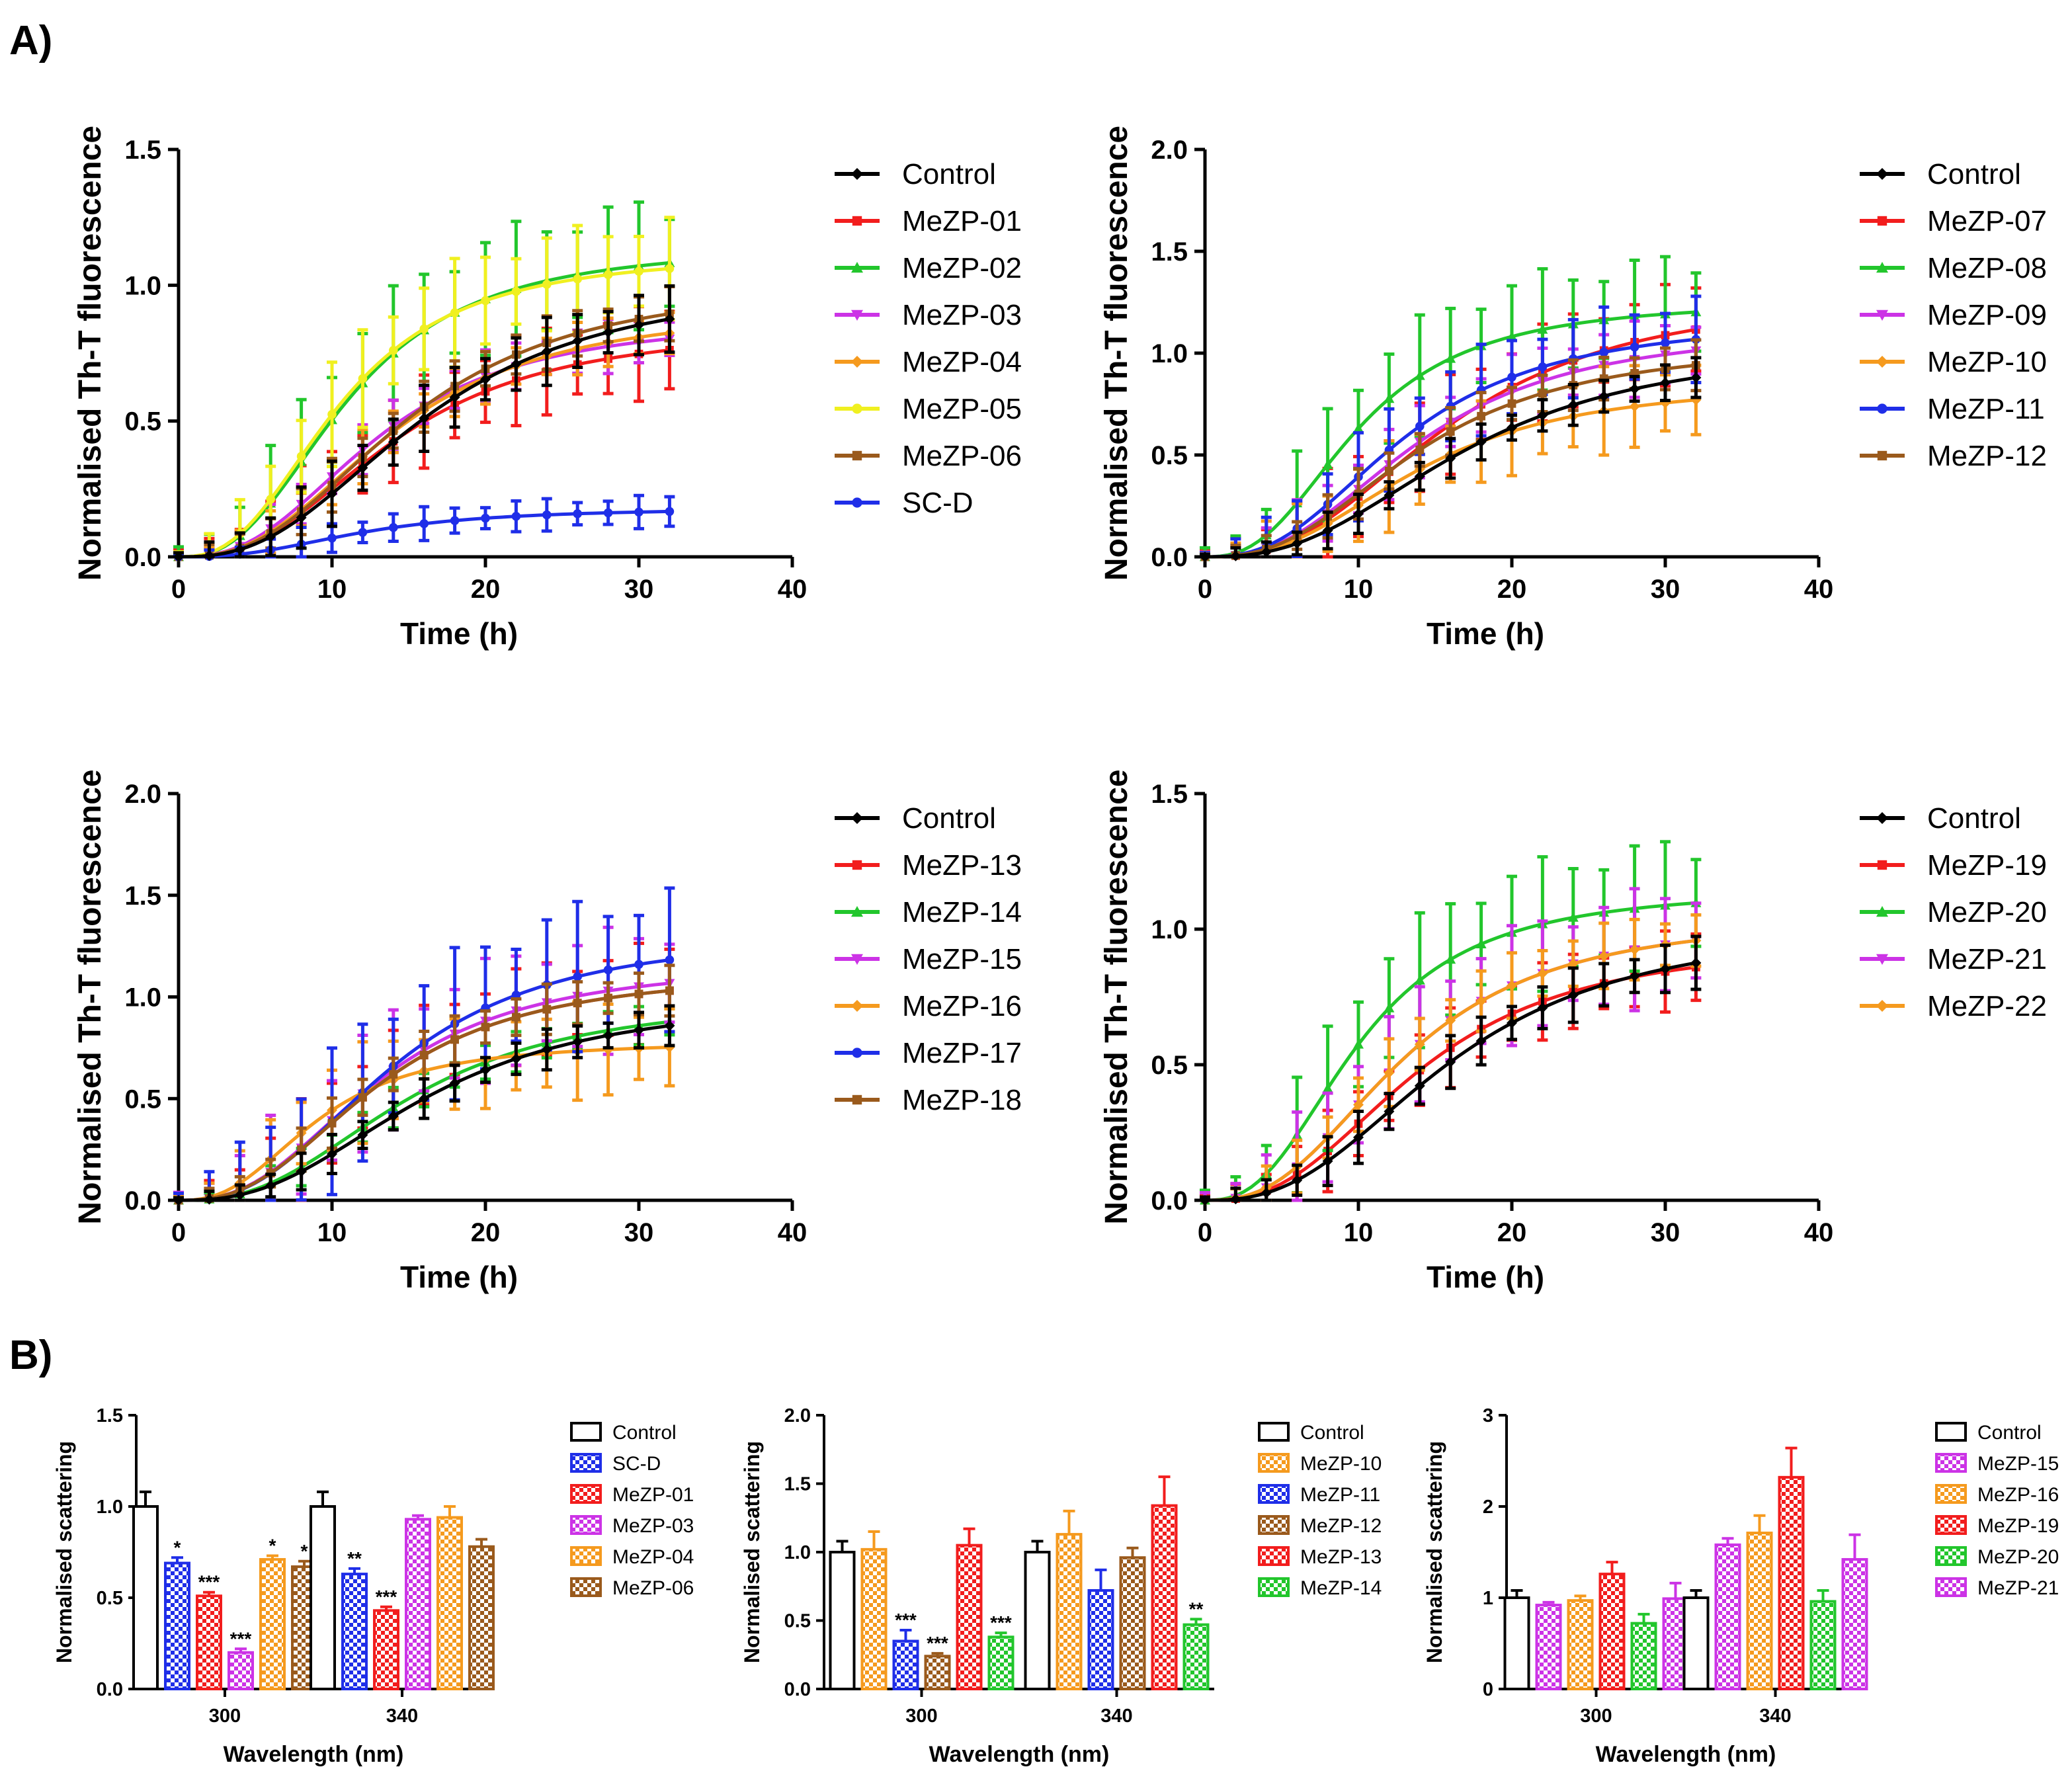 This screenshot has width=2072, height=1771. I want to click on legend-item: MeZP-02, so click(928, 268).